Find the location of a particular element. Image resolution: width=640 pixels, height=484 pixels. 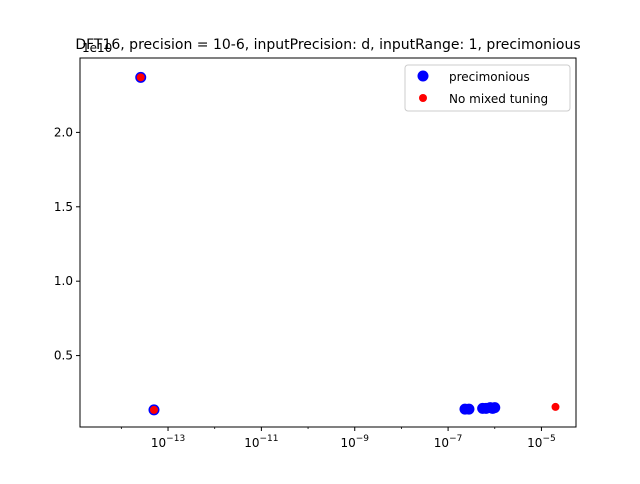

legend-label-precimonious: precimonious is located at coordinates (489, 77).